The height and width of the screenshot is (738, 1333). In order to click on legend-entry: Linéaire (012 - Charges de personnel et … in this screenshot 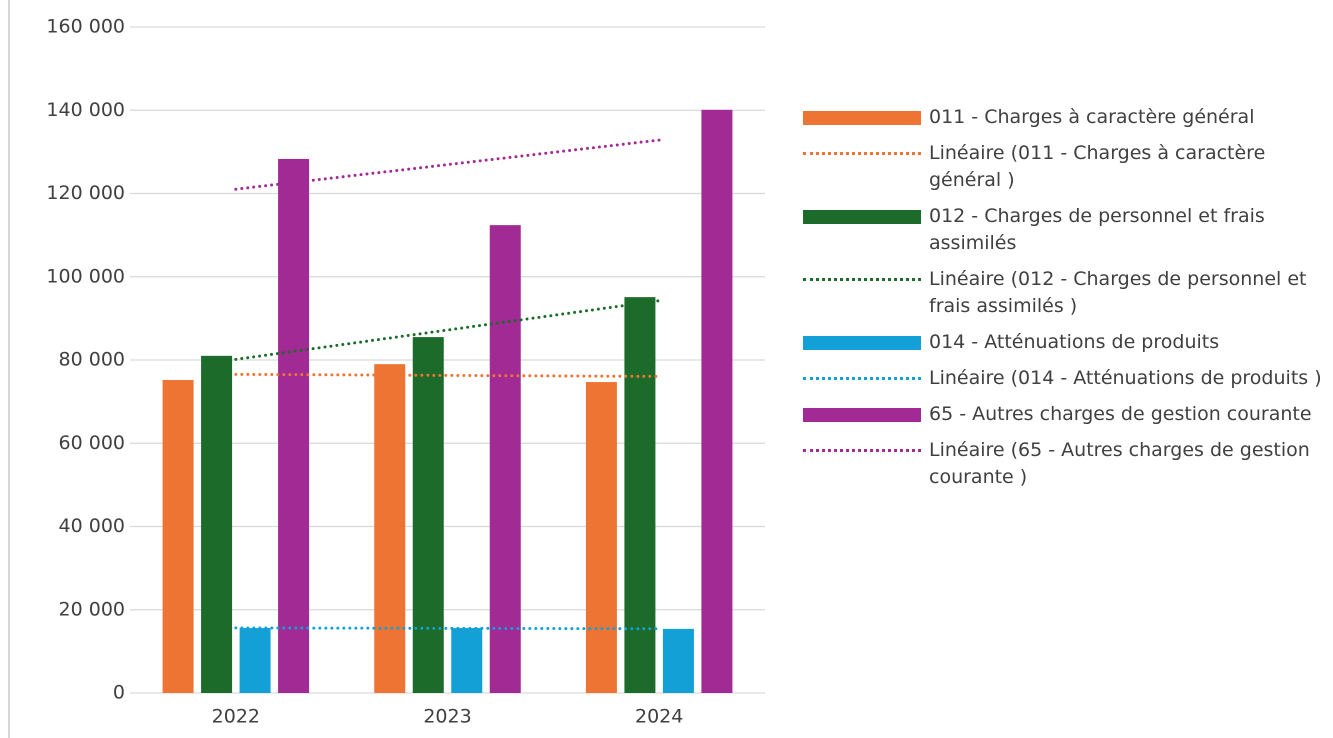, I will do `click(1063, 293)`.